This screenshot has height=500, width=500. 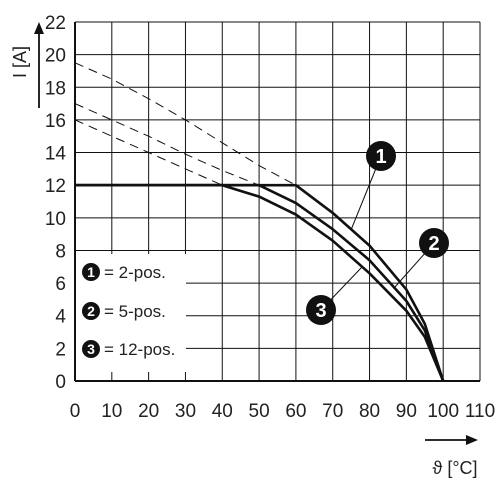 I want to click on x-tick-label: 50, so click(x=259, y=411).